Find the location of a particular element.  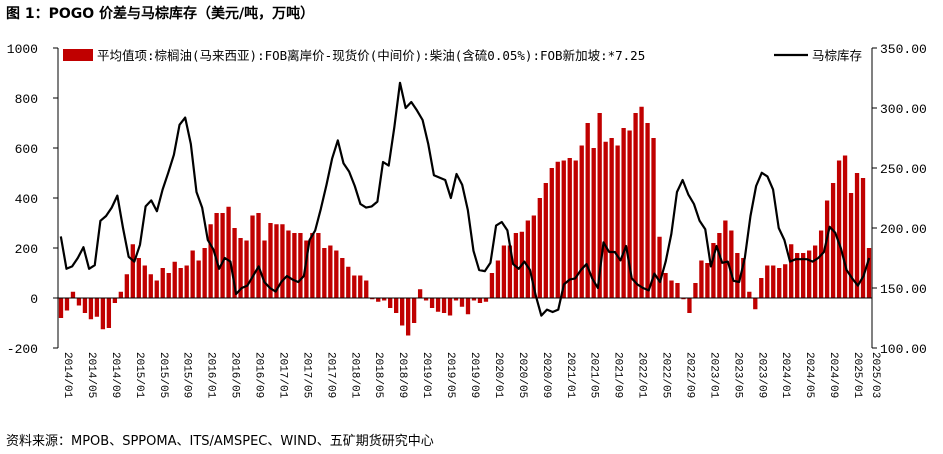

x-tick-label-28: 2023/05 is located at coordinates (737, 375).